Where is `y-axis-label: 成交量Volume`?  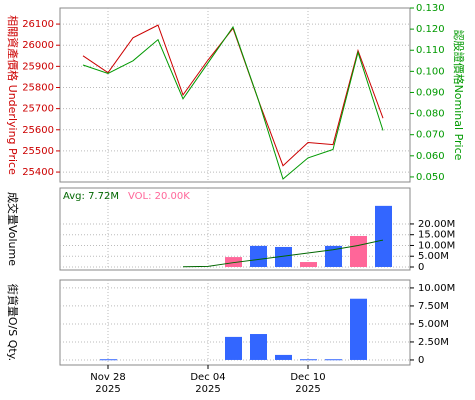 y-axis-label: 成交量Volume is located at coordinates (13, 229).